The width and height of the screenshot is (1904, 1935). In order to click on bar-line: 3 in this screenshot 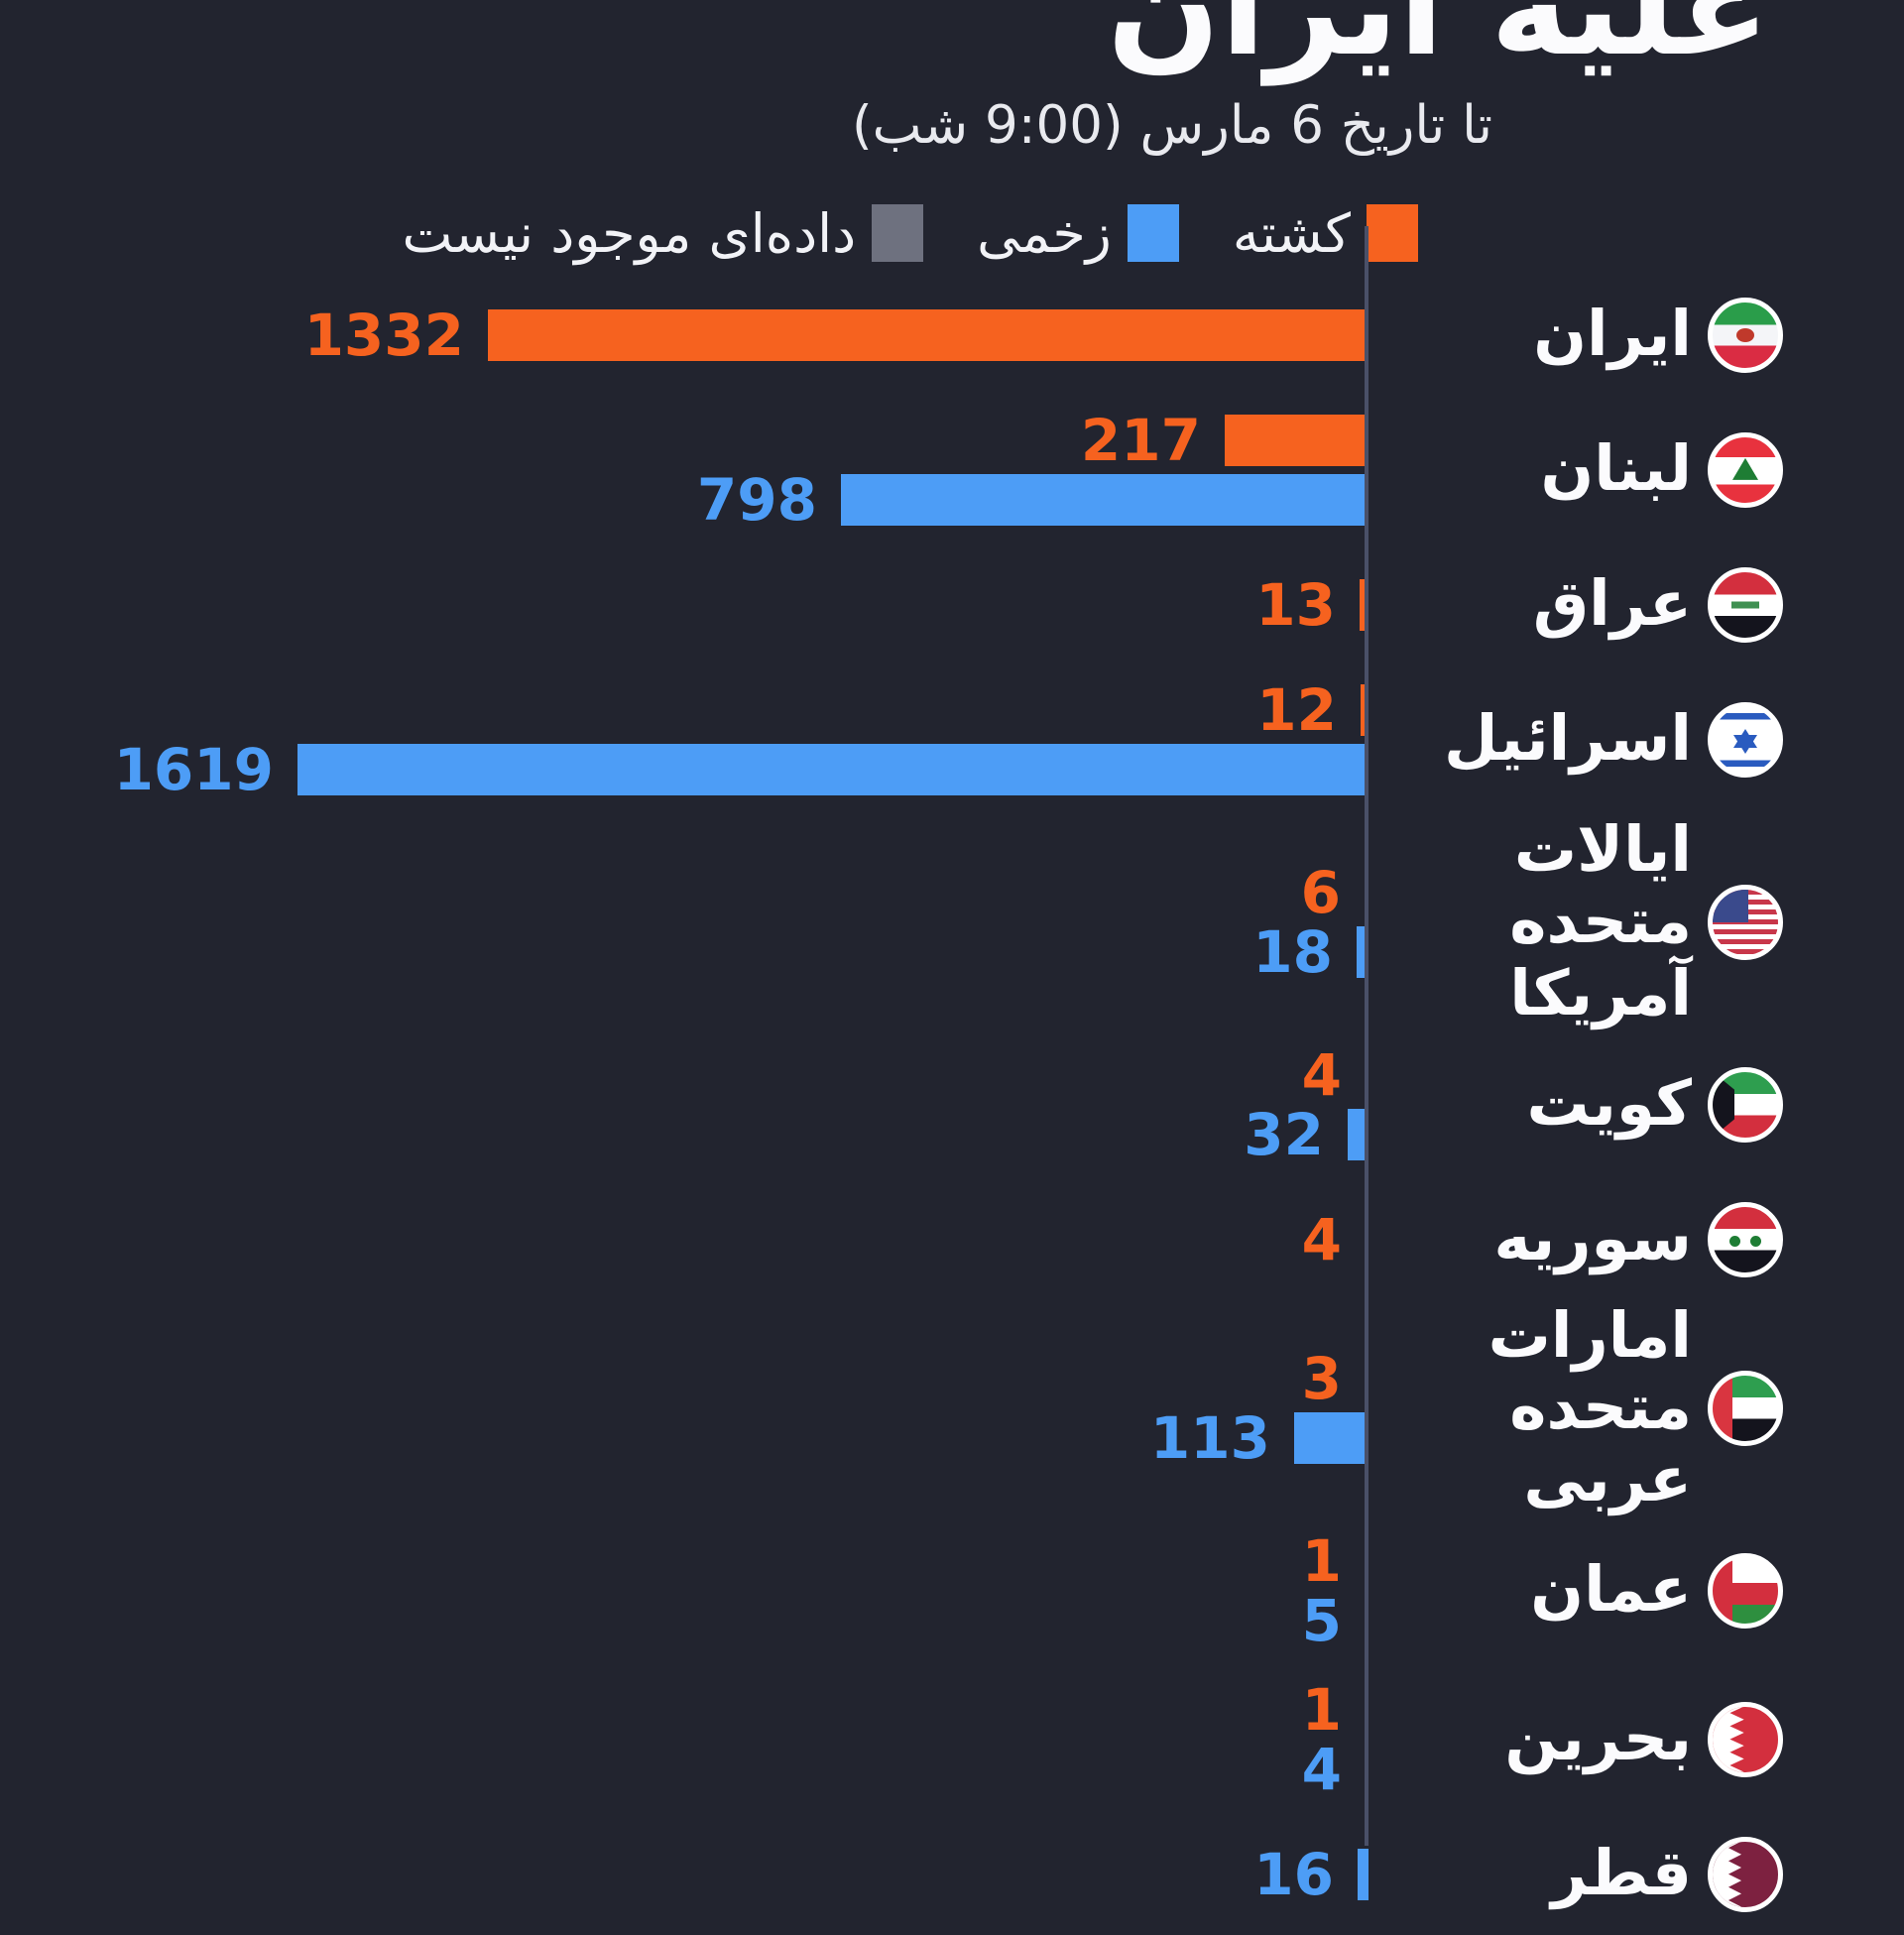, I will do `click(684, 1378)`.